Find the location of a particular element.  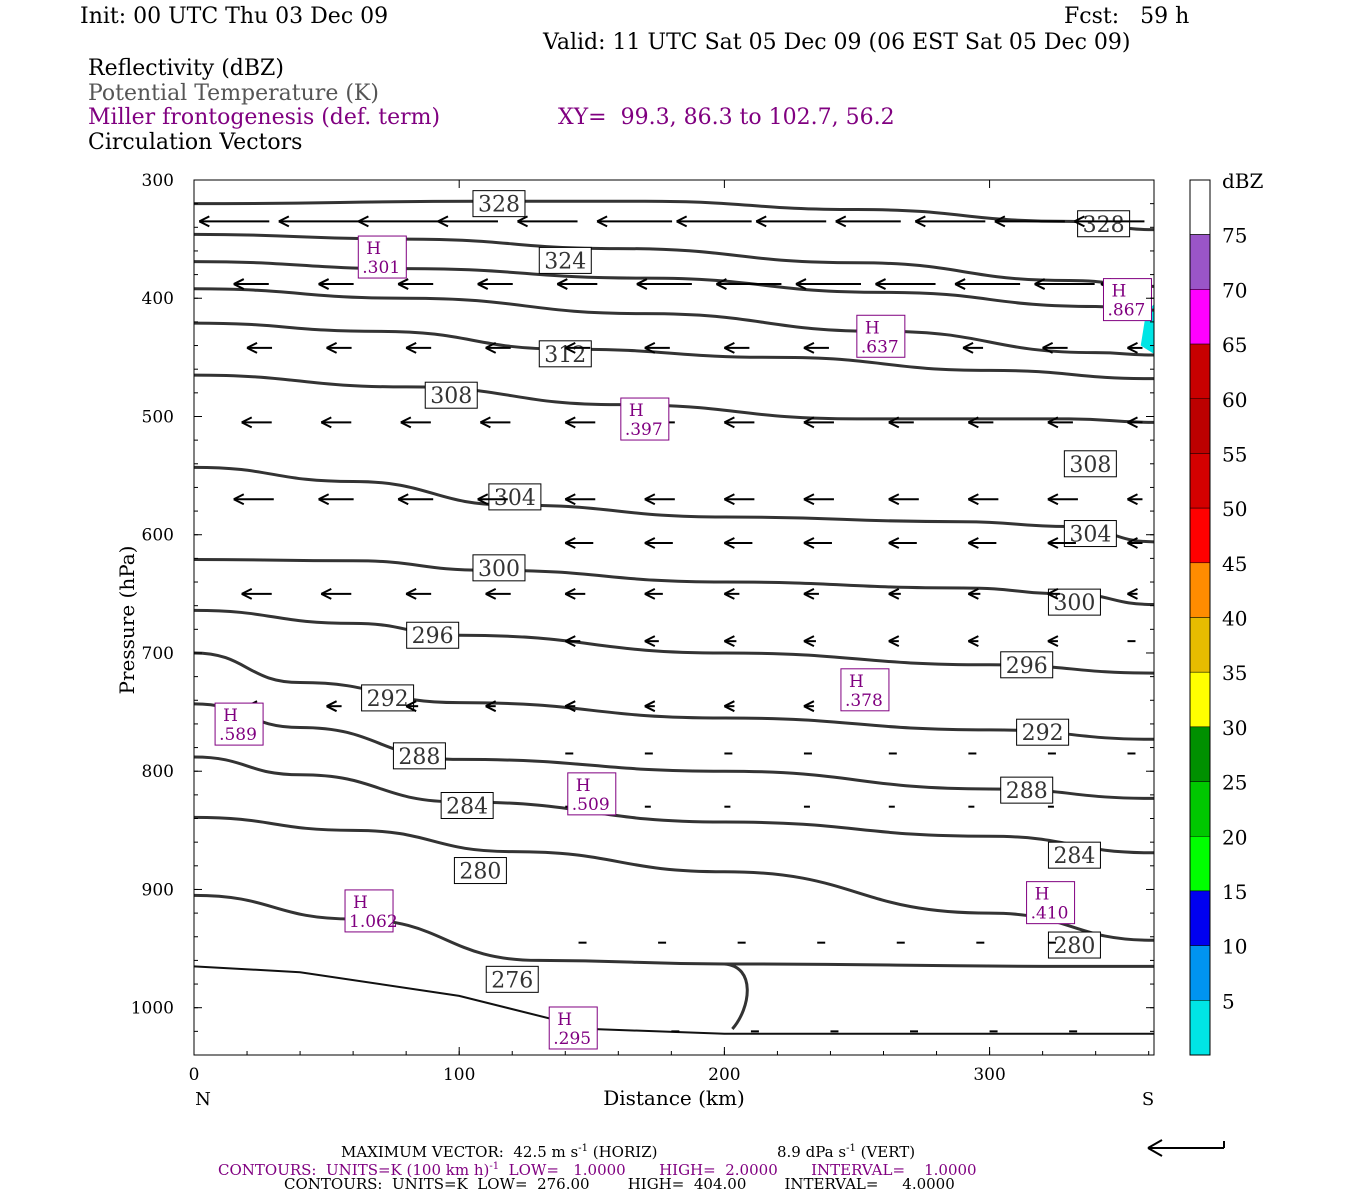

field-frontogenesis: Miller frontogenesis (def. term) is located at coordinates (264, 117).